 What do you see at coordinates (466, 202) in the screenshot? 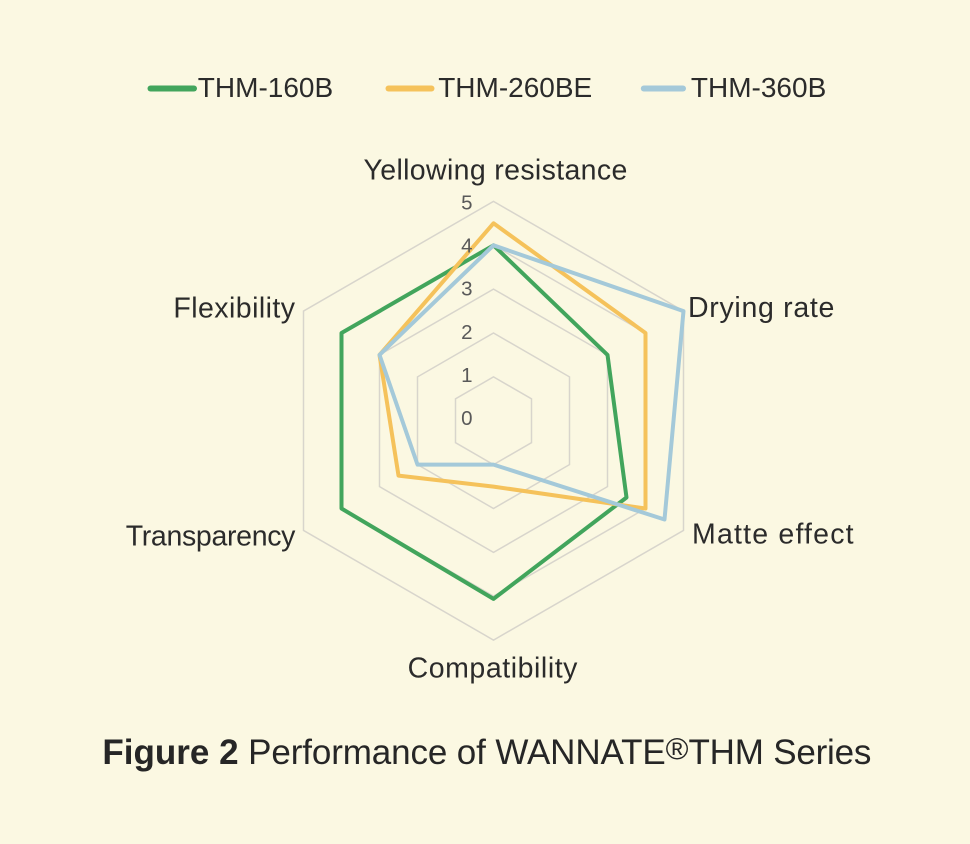
I see `svg-text: 5` at bounding box center [466, 202].